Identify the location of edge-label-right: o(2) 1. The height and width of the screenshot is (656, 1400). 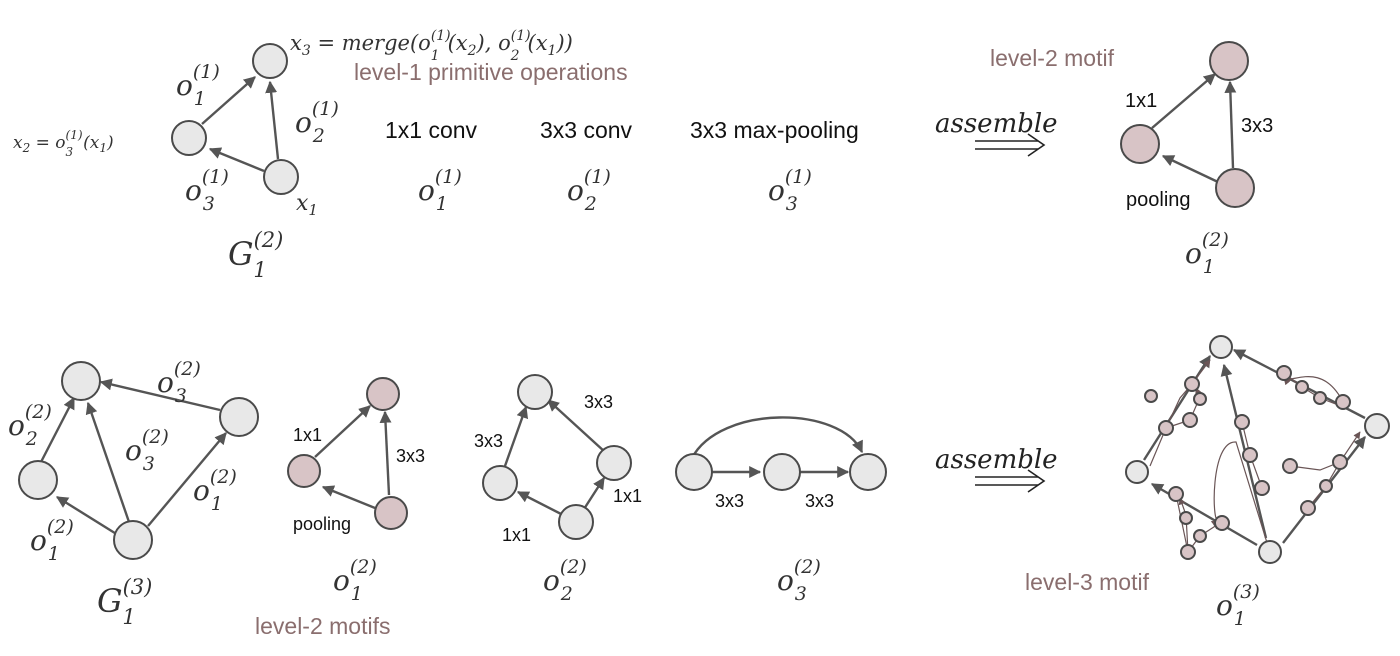
(215, 490).